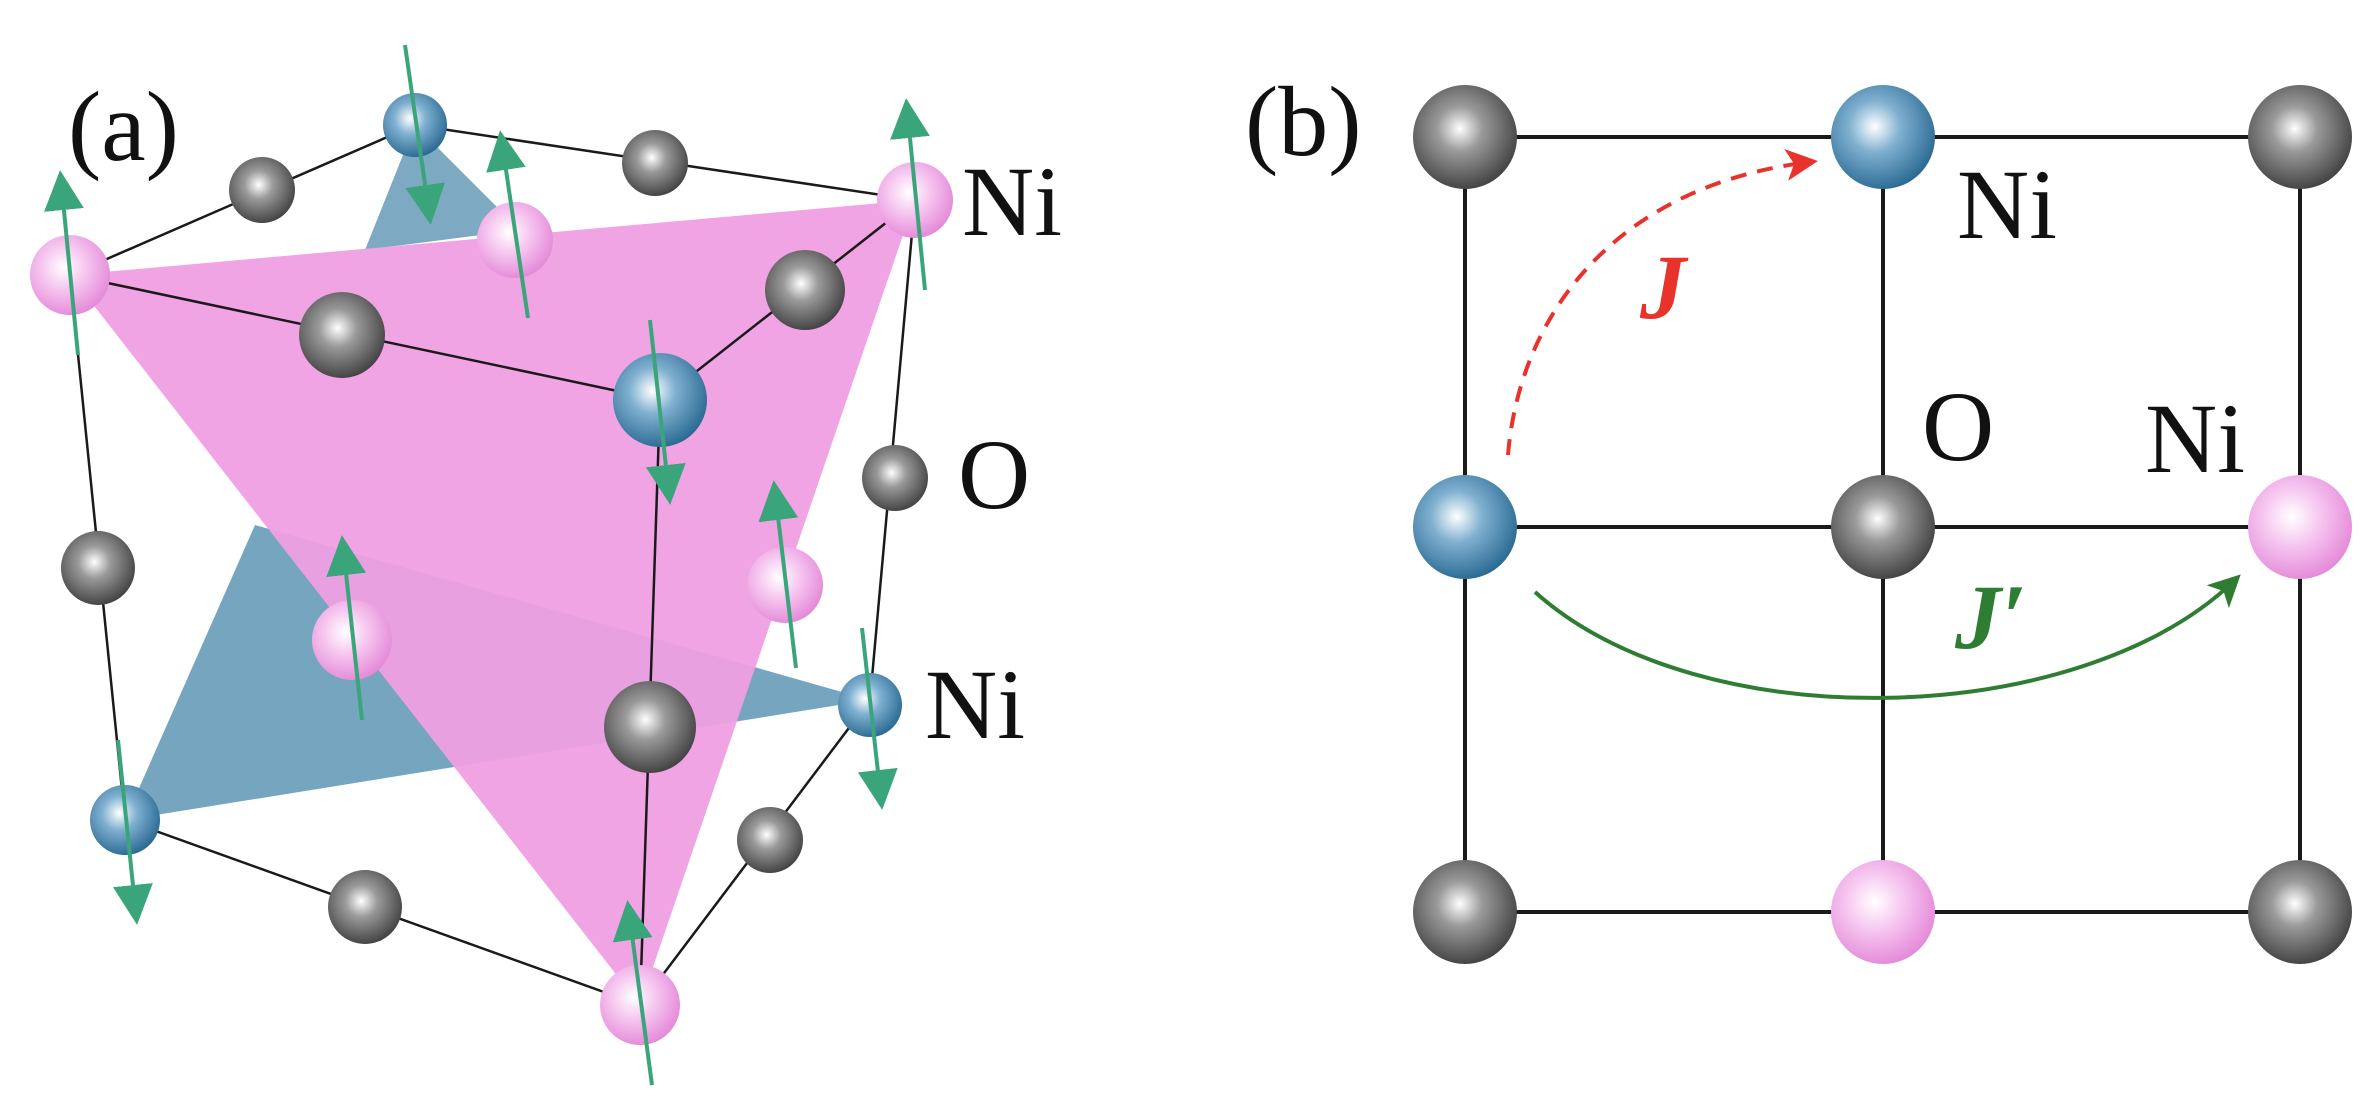  What do you see at coordinates (975, 704) in the screenshot?
I see `ni-label-bottom: Ni` at bounding box center [975, 704].